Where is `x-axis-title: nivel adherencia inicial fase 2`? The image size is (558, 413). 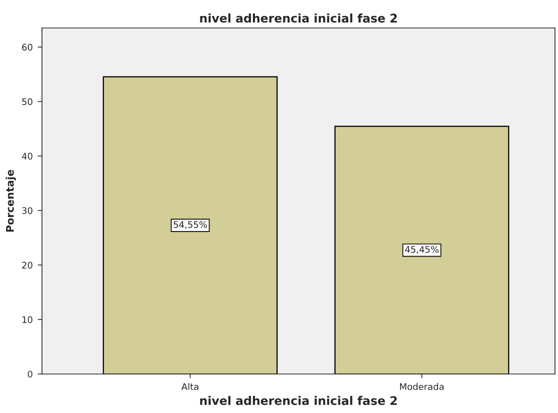
x-axis-title: nivel adherencia inicial fase 2 is located at coordinates (298, 401).